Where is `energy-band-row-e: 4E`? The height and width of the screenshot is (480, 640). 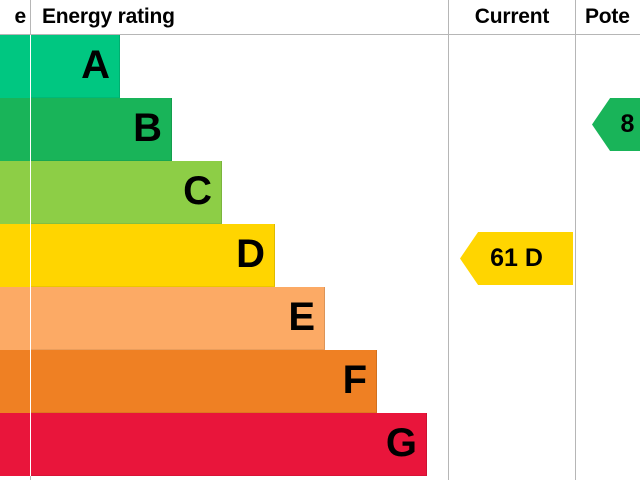 energy-band-row-e: 4E is located at coordinates (224, 318).